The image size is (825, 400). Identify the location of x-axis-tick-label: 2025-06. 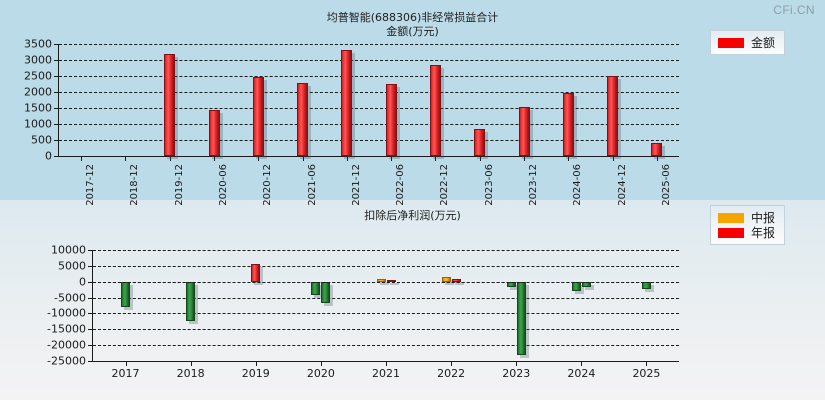
(666, 185).